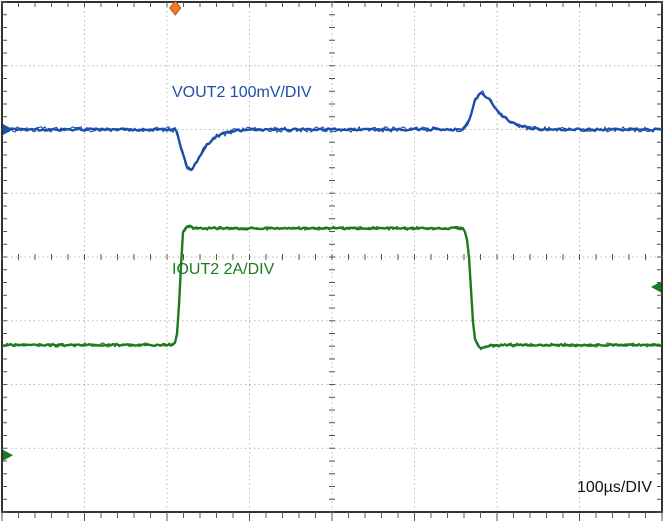 Image resolution: width=665 pixels, height=523 pixels. I want to click on iout2-level-marker, so click(656, 287).